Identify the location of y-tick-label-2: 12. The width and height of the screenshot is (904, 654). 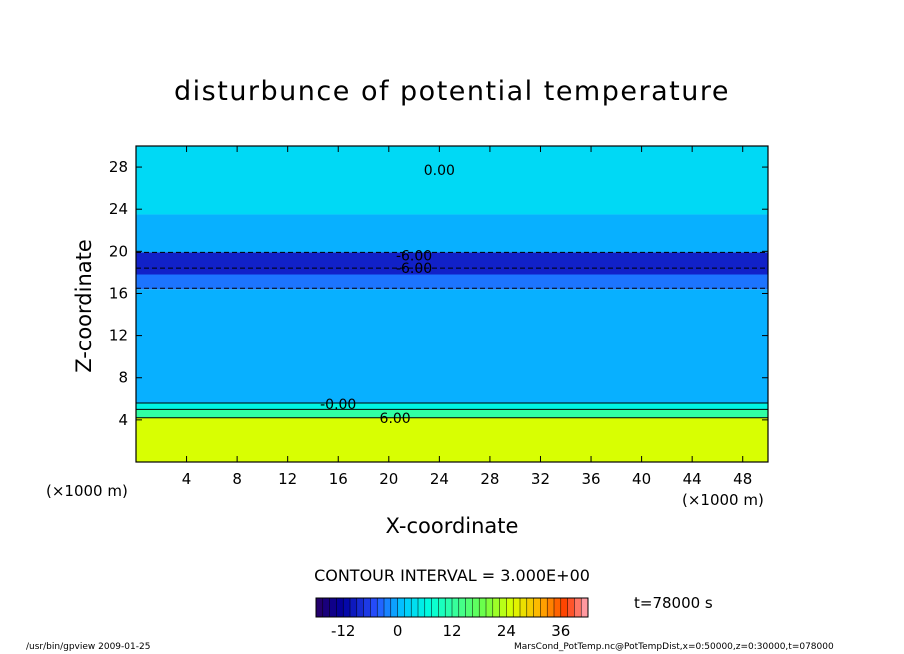
(118, 336).